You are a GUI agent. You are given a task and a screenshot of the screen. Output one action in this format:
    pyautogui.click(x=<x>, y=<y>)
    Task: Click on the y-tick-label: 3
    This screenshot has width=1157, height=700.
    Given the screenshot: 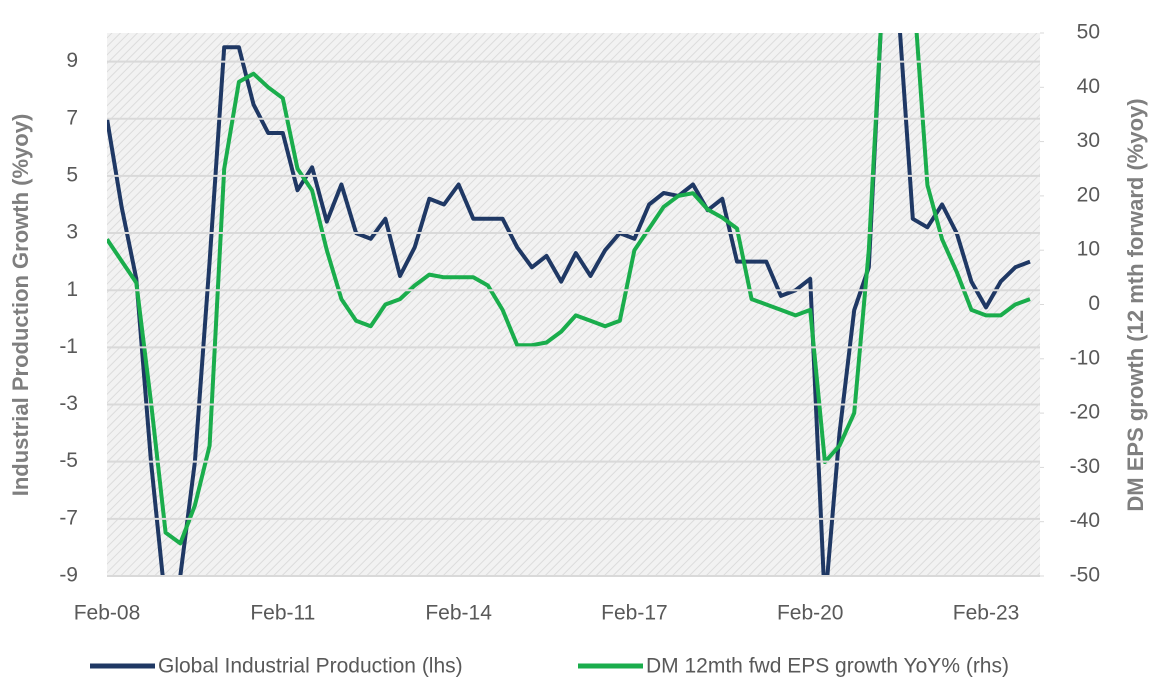 What is the action you would take?
    pyautogui.click(x=72, y=232)
    